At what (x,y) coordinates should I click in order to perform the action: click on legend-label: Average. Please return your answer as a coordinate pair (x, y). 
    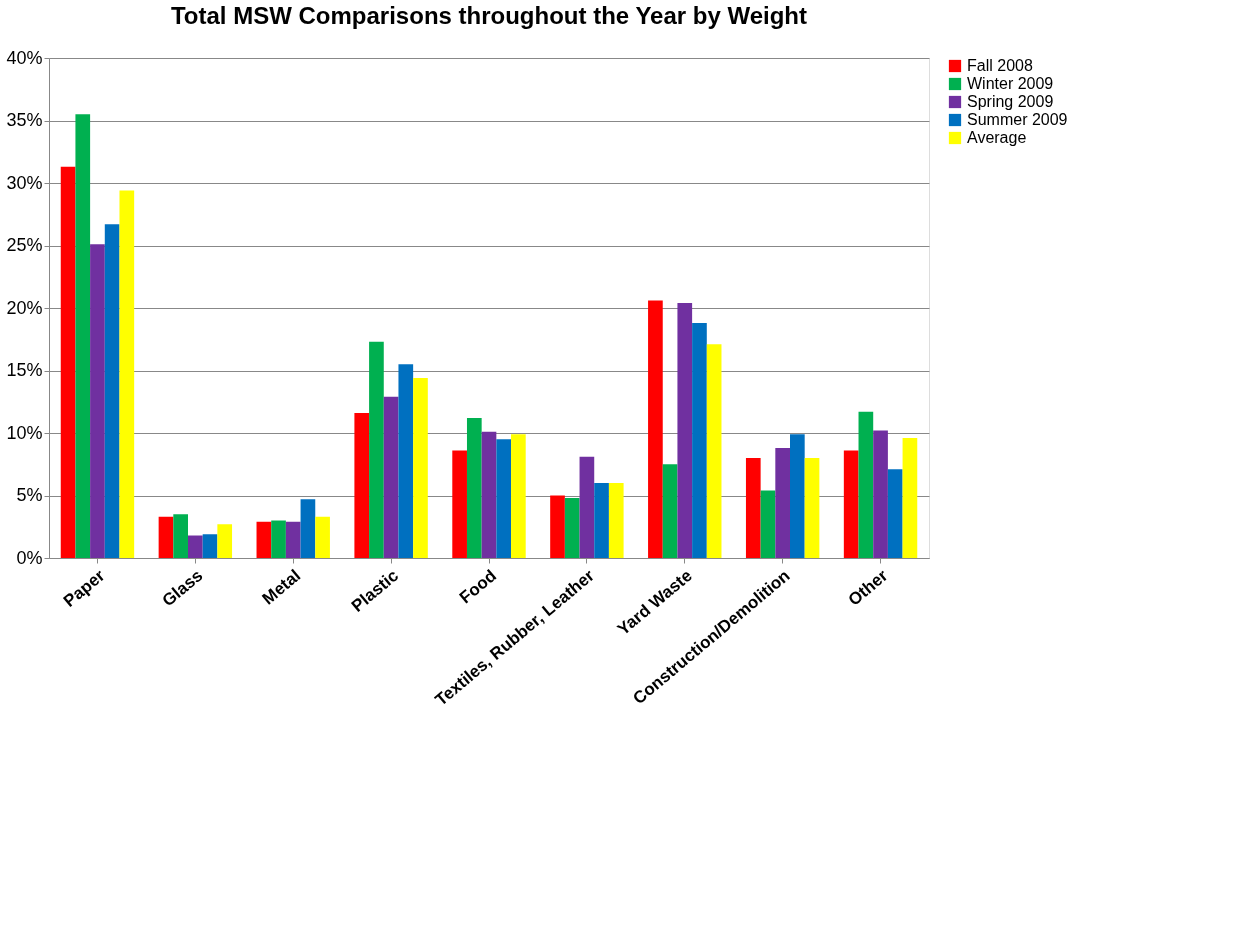
    Looking at the image, I should click on (997, 137).